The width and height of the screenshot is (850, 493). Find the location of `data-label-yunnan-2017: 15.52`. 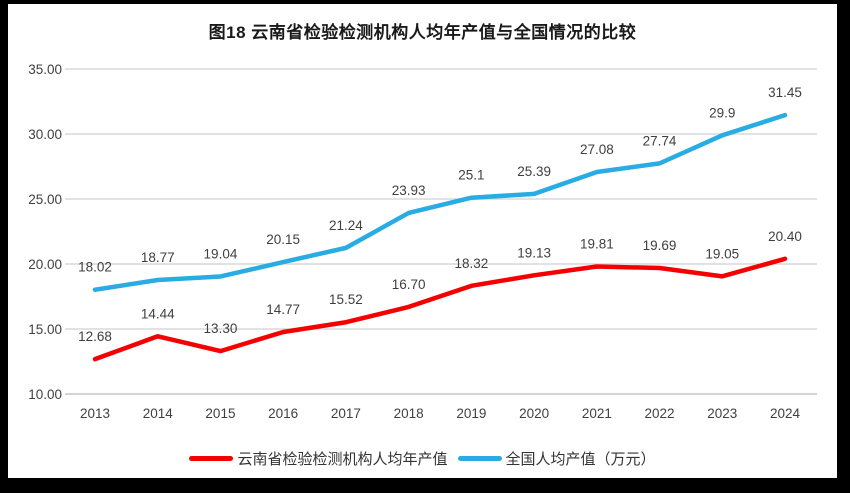

data-label-yunnan-2017: 15.52 is located at coordinates (346, 299).